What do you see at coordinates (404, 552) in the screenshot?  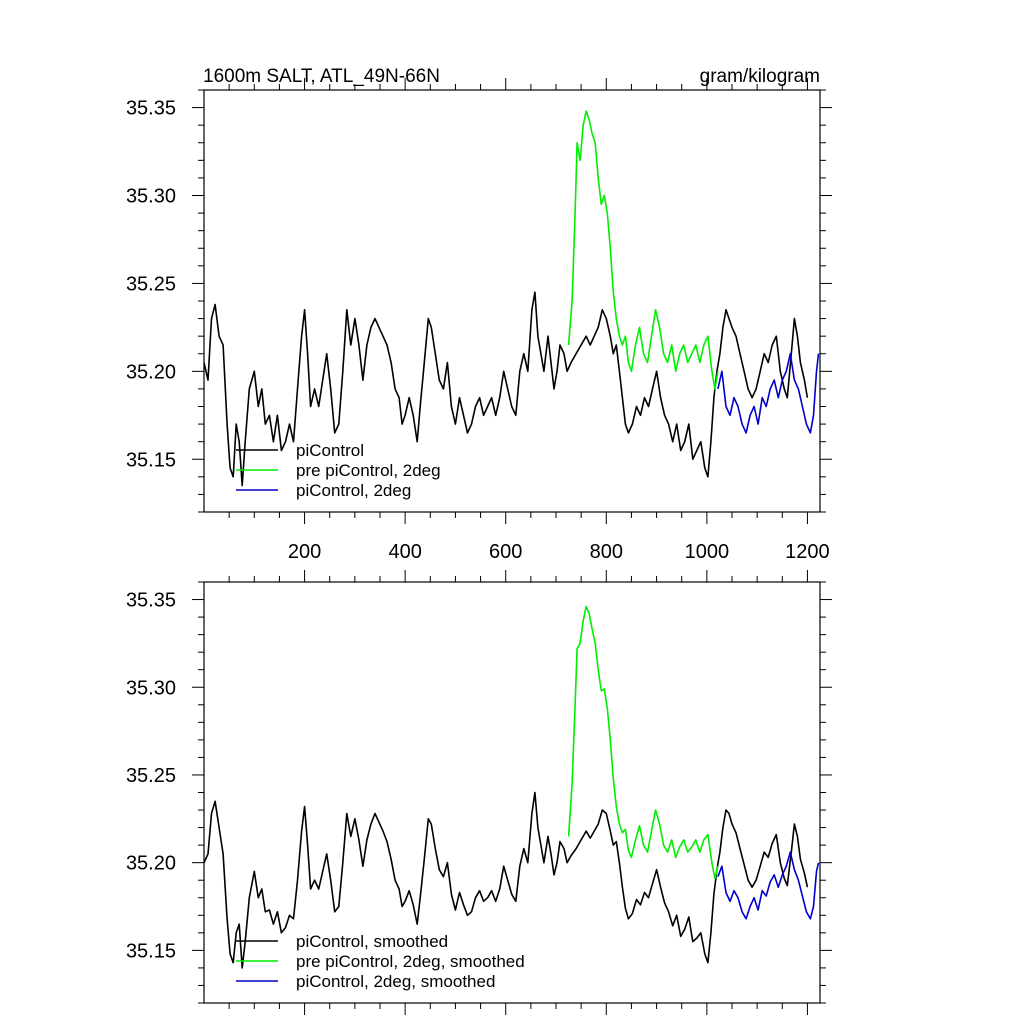 I see `x-tick-label: 400` at bounding box center [404, 552].